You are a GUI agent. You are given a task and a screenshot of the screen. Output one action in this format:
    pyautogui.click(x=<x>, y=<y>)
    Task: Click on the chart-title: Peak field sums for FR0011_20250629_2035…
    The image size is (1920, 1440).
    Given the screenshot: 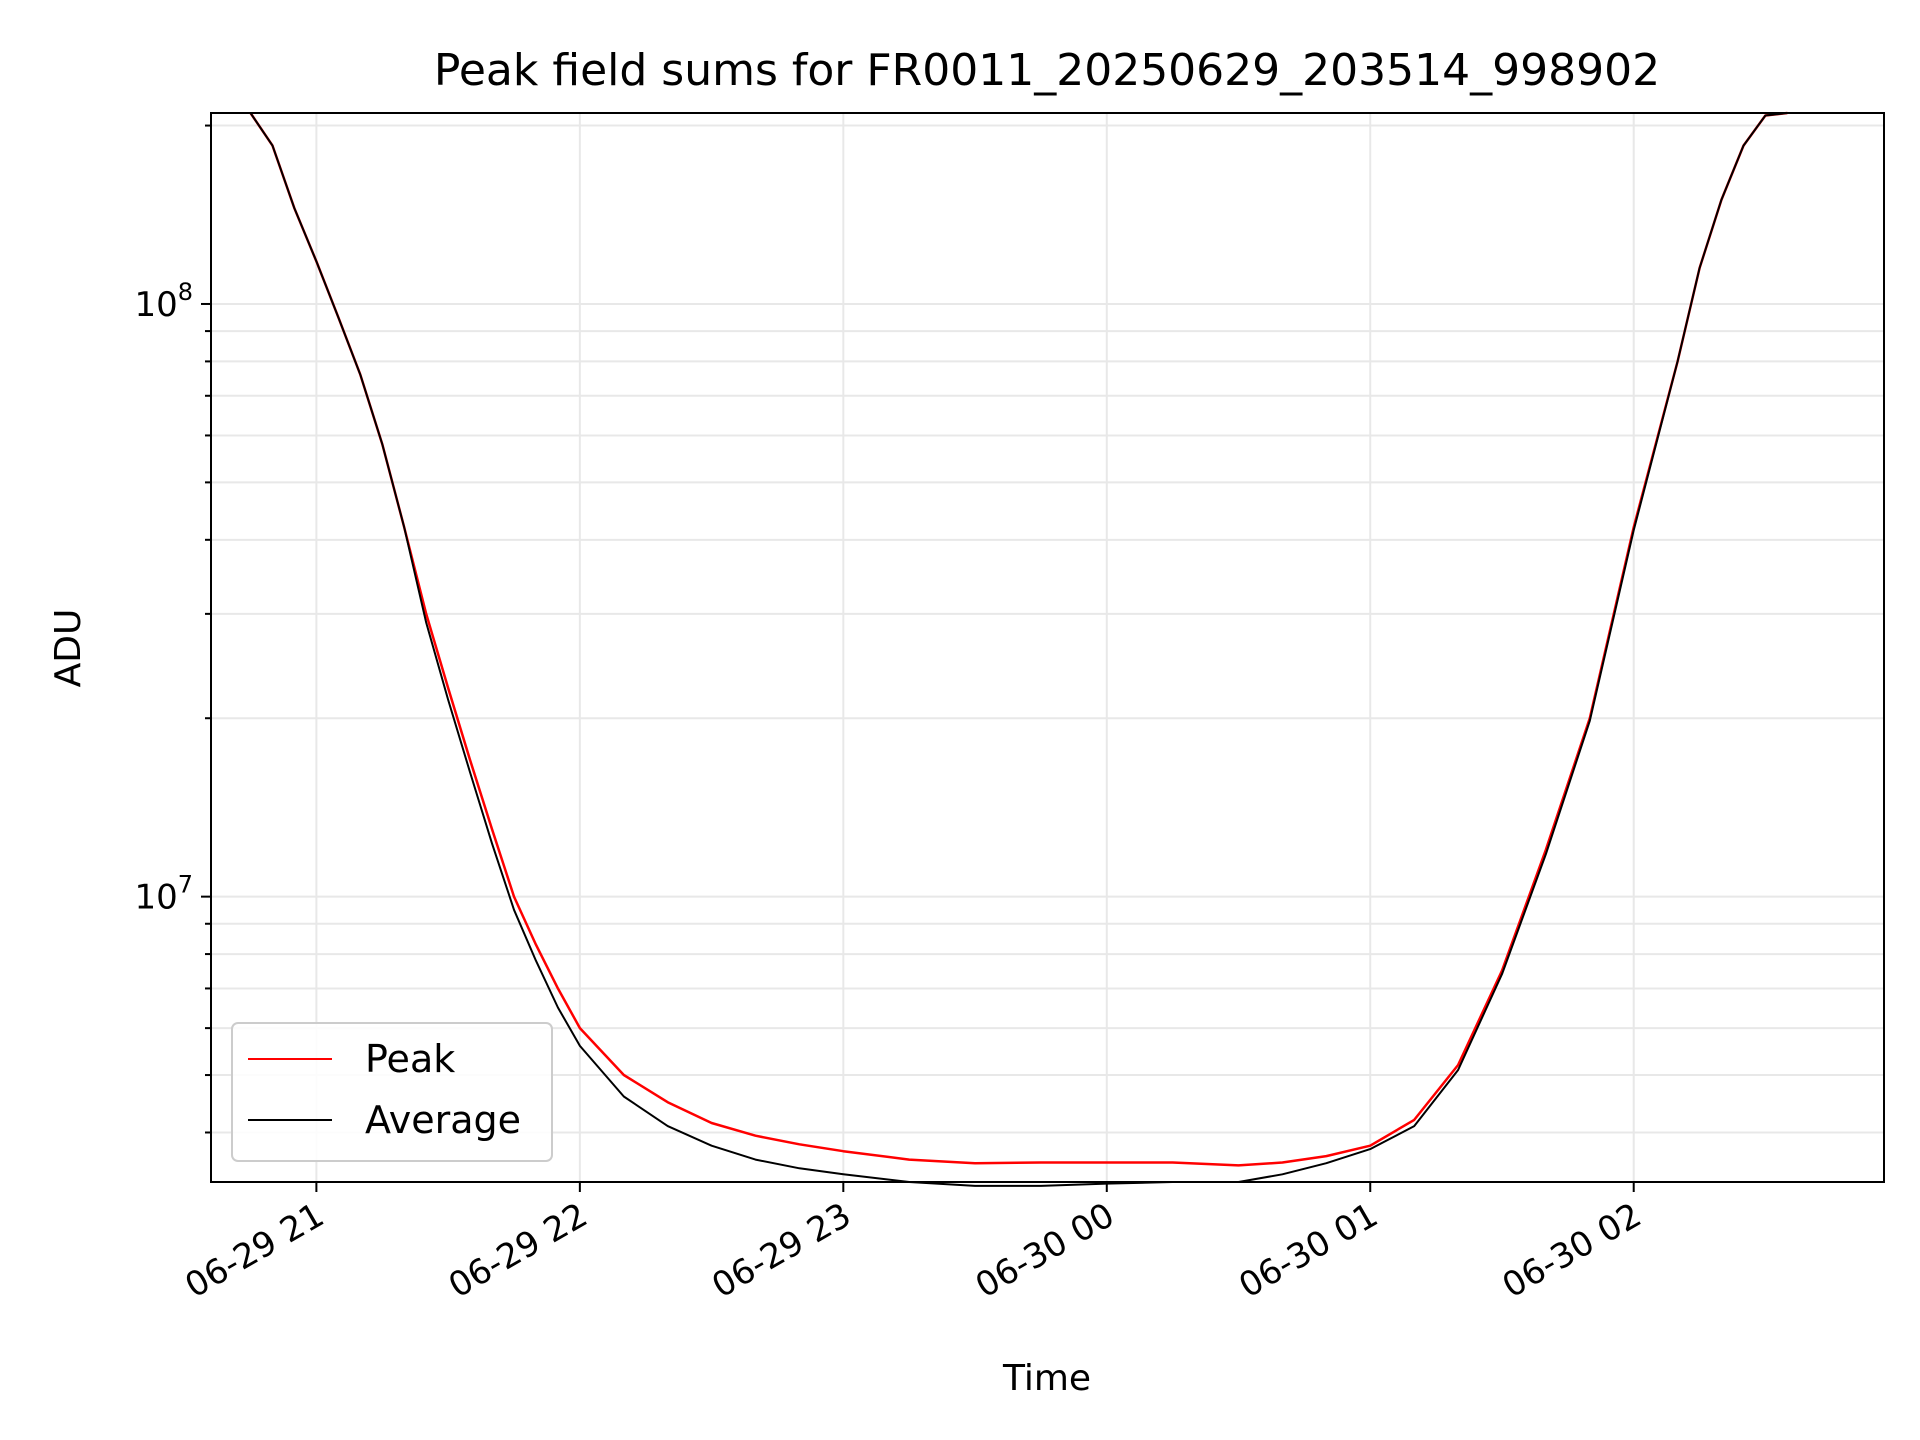 What is the action you would take?
    pyautogui.click(x=1047, y=70)
    